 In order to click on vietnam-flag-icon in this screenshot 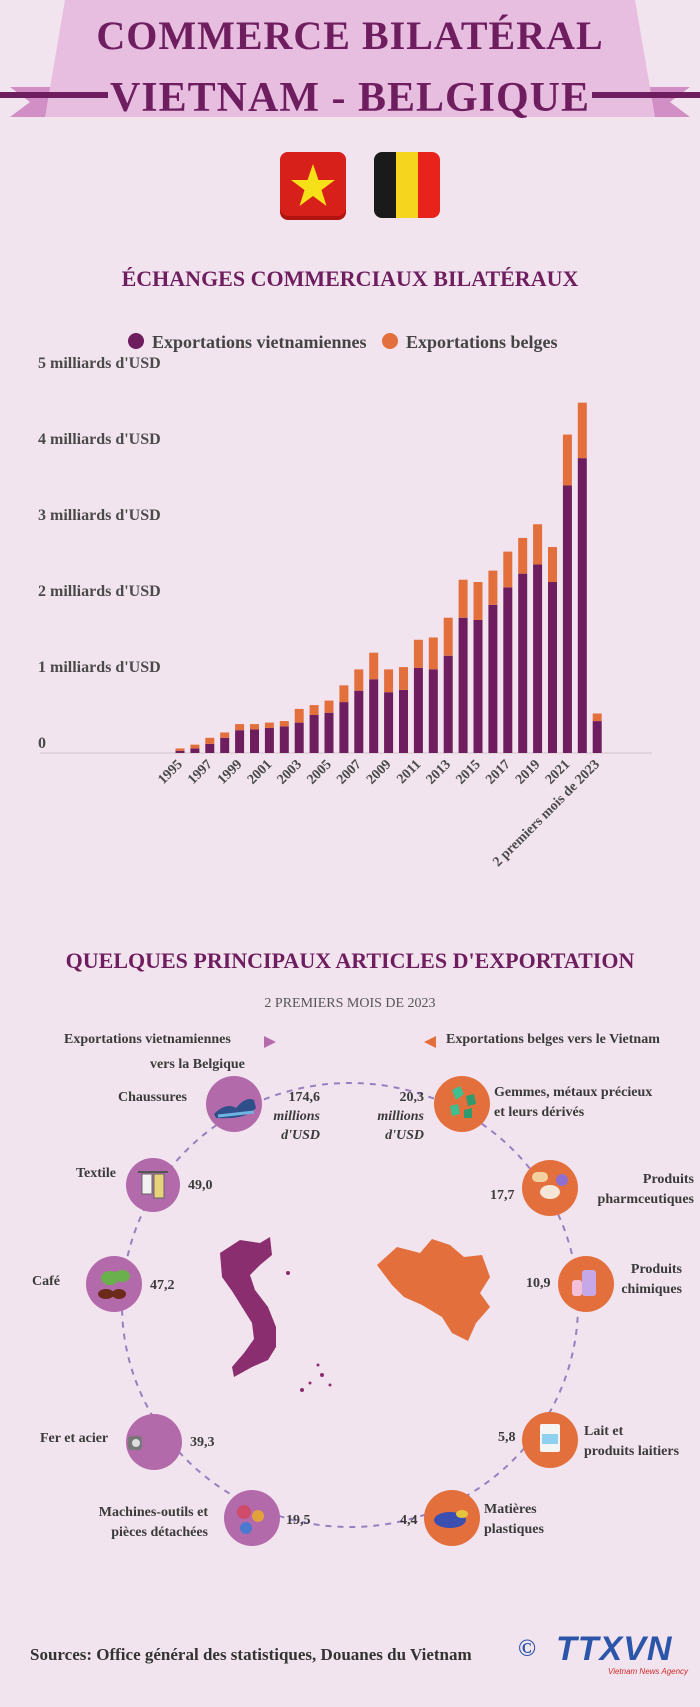, I will do `click(313, 186)`.